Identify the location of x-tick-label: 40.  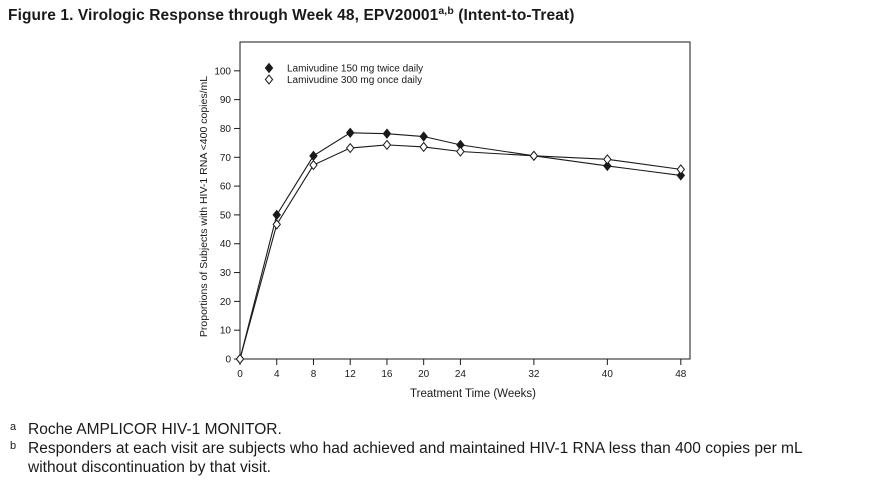
(608, 374).